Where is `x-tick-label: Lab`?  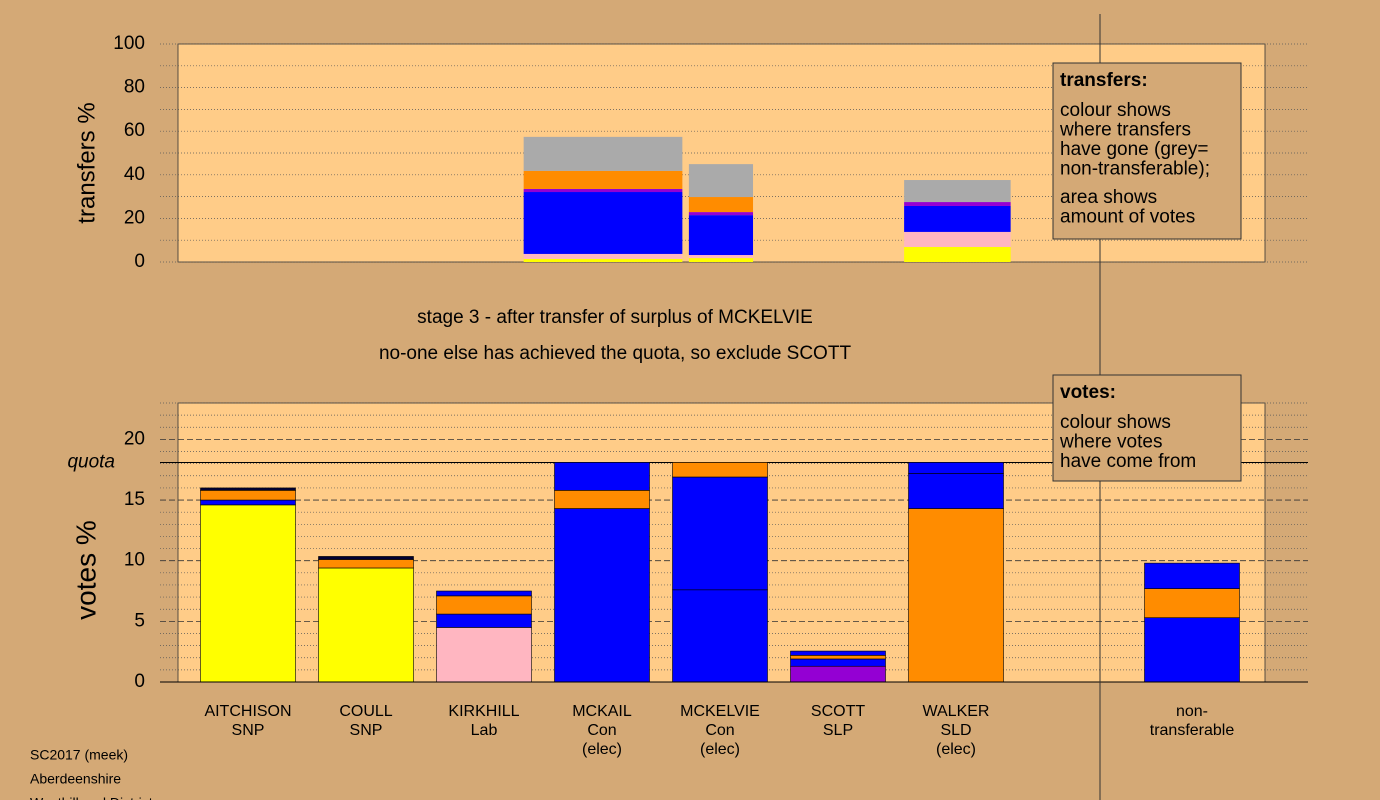
x-tick-label: Lab is located at coordinates (484, 730).